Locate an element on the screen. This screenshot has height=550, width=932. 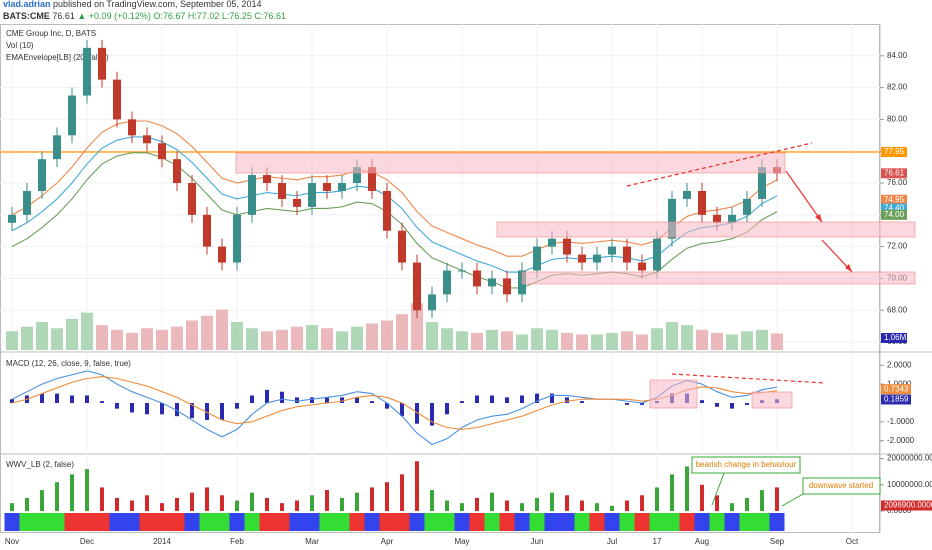
y-tick-label: 0.0000 is located at coordinates (899, 510).